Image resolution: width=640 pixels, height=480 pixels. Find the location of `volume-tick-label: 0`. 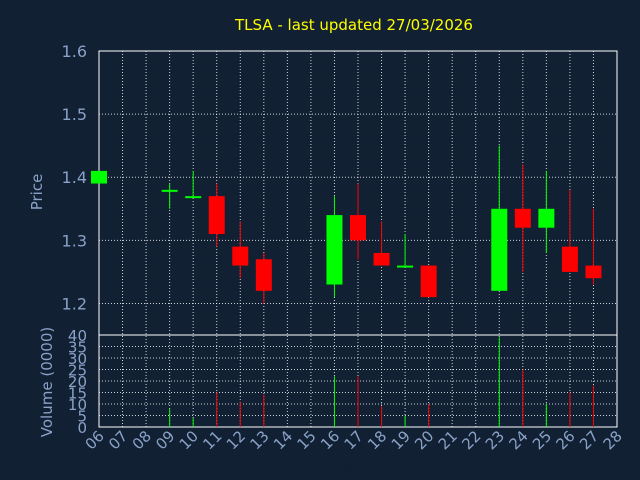

volume-tick-label: 0 is located at coordinates (82, 428).